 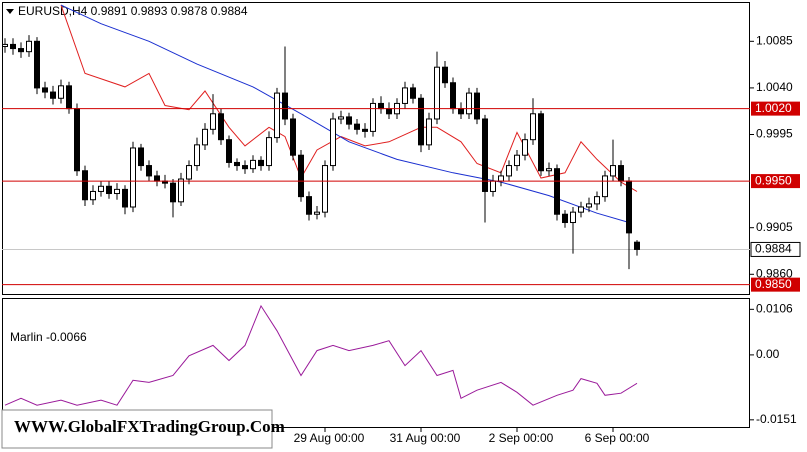 What do you see at coordinates (774, 134) in the screenshot?
I see `y-tick-label: 0.9995` at bounding box center [774, 134].